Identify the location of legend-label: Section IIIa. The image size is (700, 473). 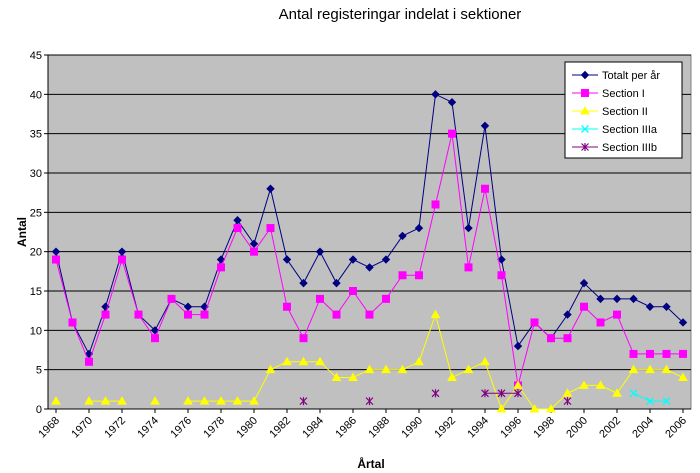
(630, 130).